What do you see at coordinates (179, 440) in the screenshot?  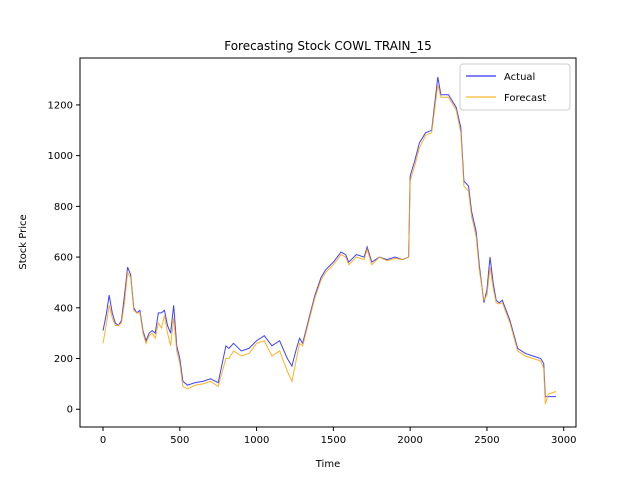 I see `x-tick-label: 500` at bounding box center [179, 440].